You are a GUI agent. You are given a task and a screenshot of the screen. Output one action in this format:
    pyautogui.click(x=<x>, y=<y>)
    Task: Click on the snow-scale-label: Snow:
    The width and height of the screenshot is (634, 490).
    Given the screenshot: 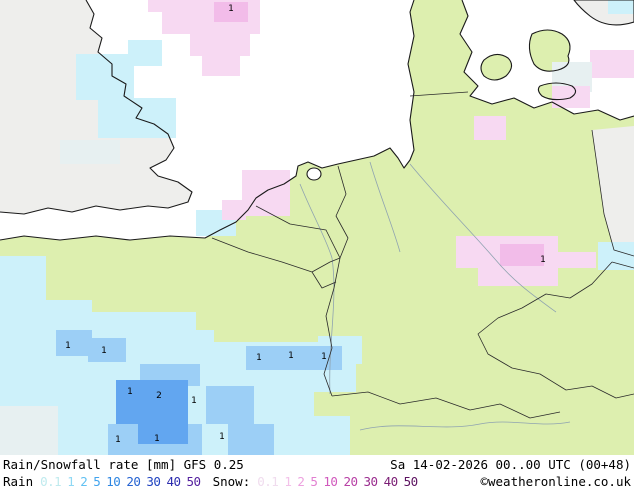 What is the action you would take?
    pyautogui.click(x=231, y=481)
    